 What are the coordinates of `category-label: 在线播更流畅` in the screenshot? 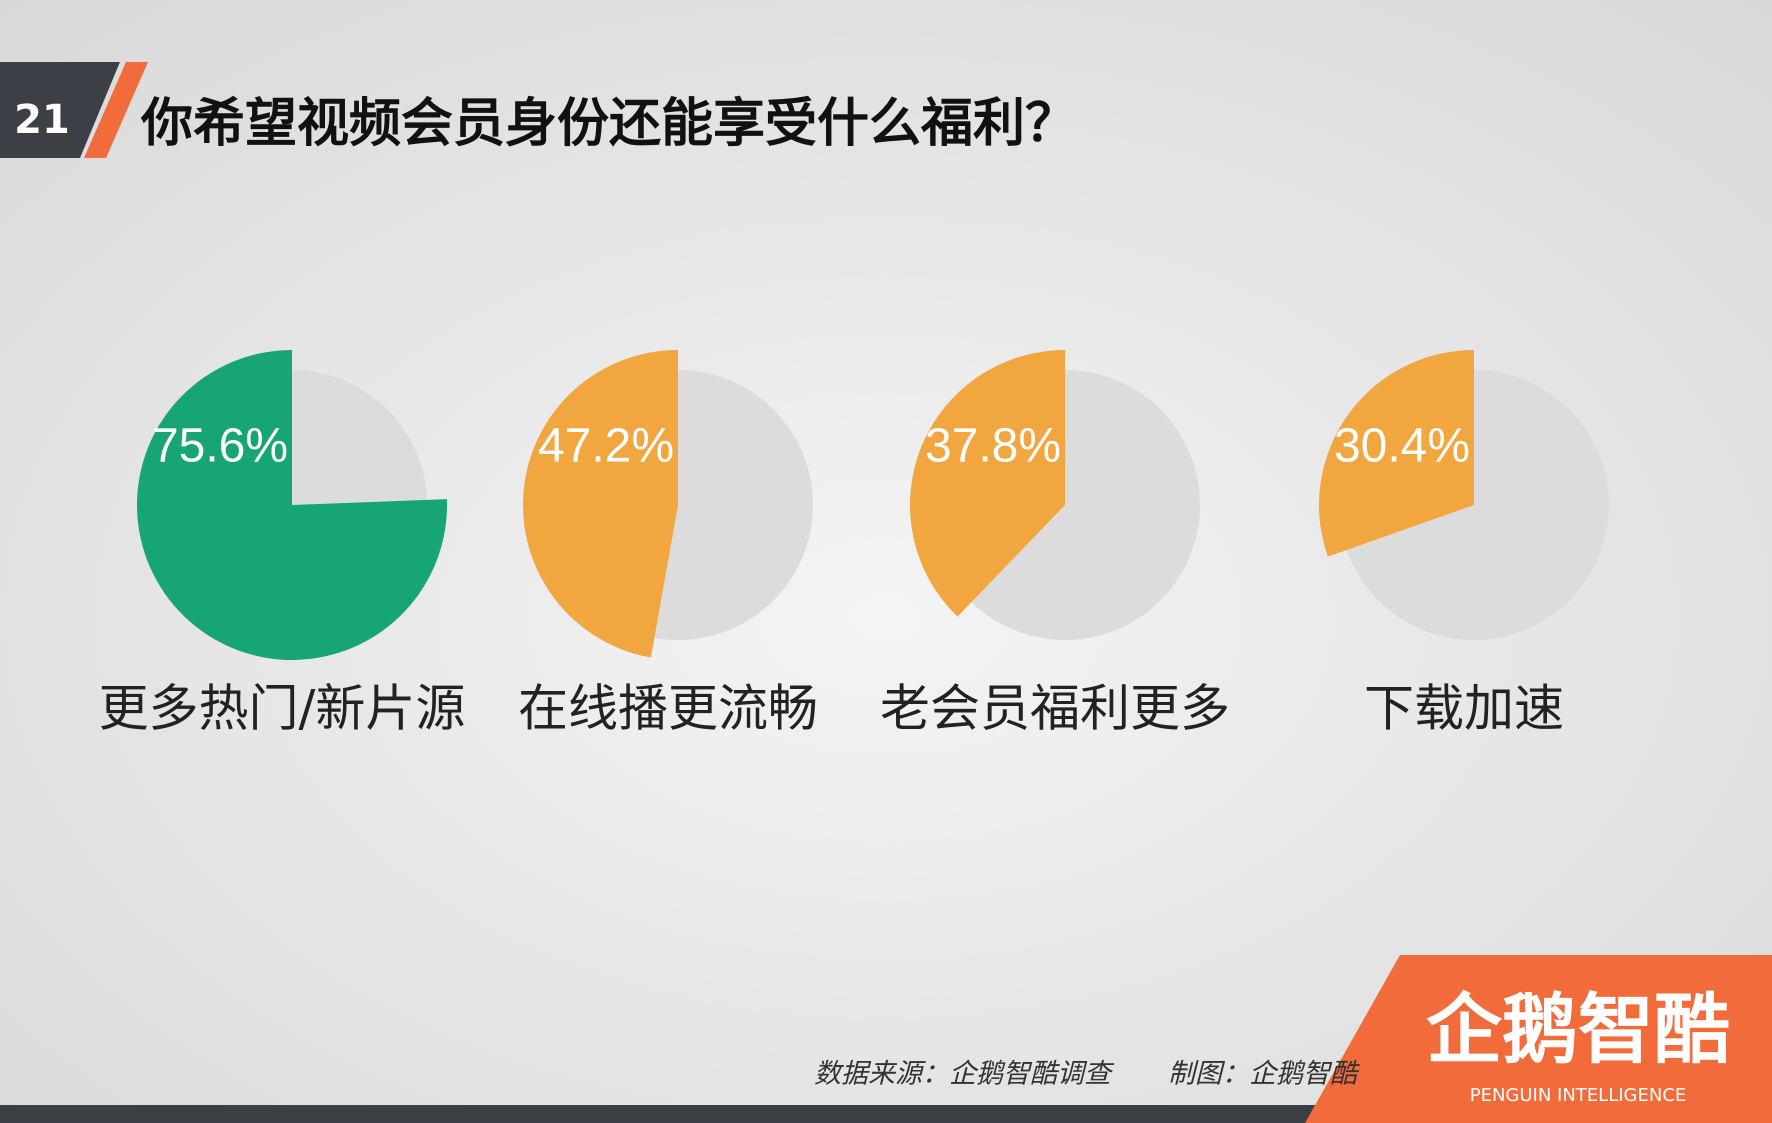 It's located at (668, 709).